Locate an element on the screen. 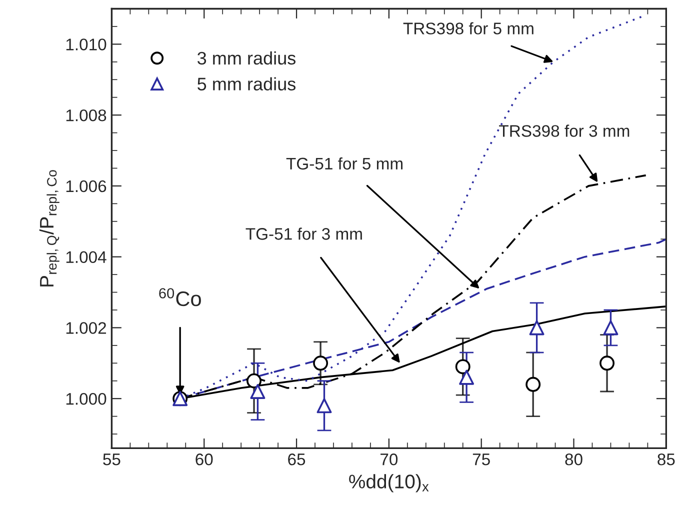 Image resolution: width=677 pixels, height=514 pixels. y-tick-label: 1.006 is located at coordinates (86, 186).